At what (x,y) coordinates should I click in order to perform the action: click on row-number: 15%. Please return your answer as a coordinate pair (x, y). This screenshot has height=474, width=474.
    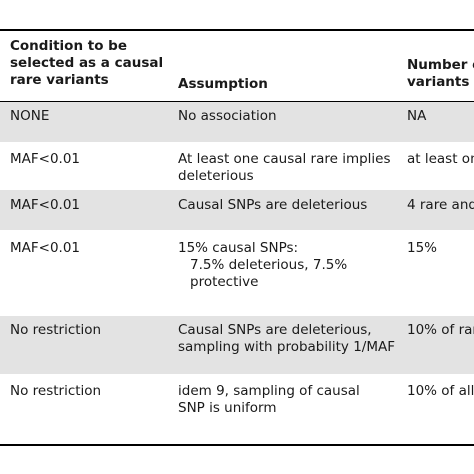
    Looking at the image, I should click on (422, 248).